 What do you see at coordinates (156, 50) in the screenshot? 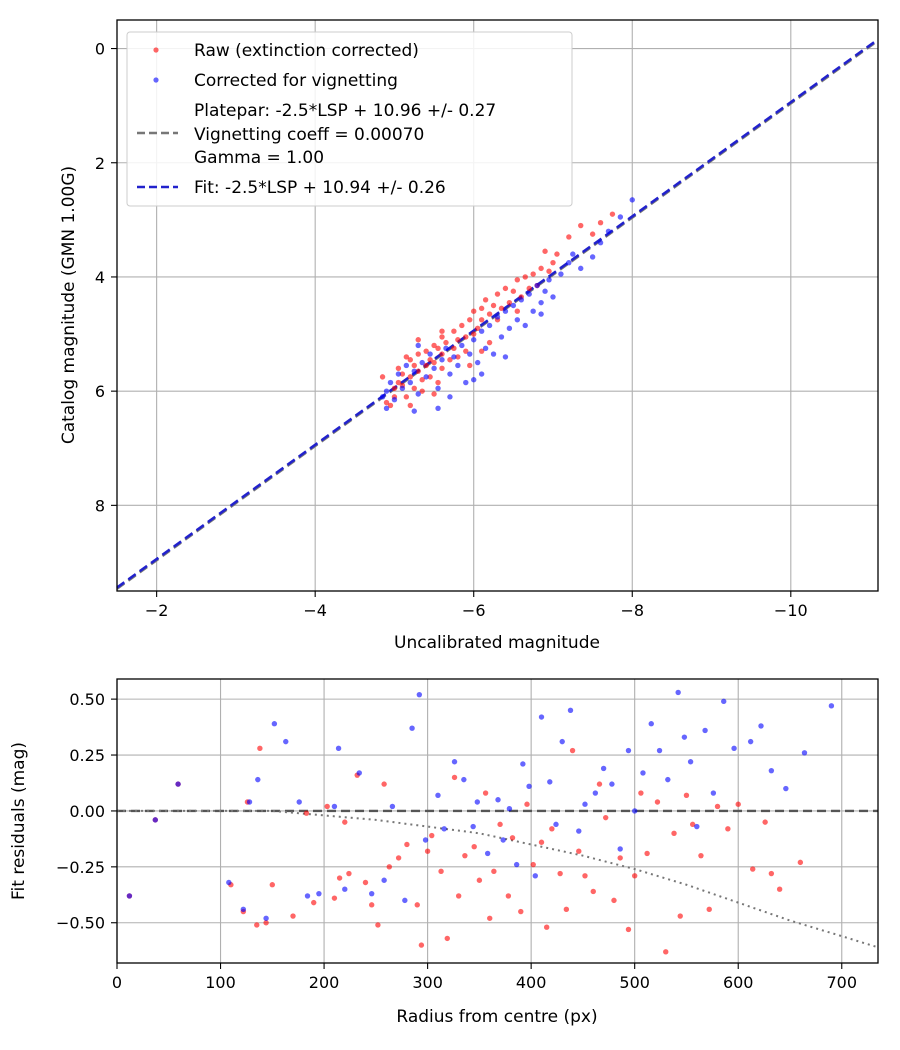
I see `legend-marker-raw` at bounding box center [156, 50].